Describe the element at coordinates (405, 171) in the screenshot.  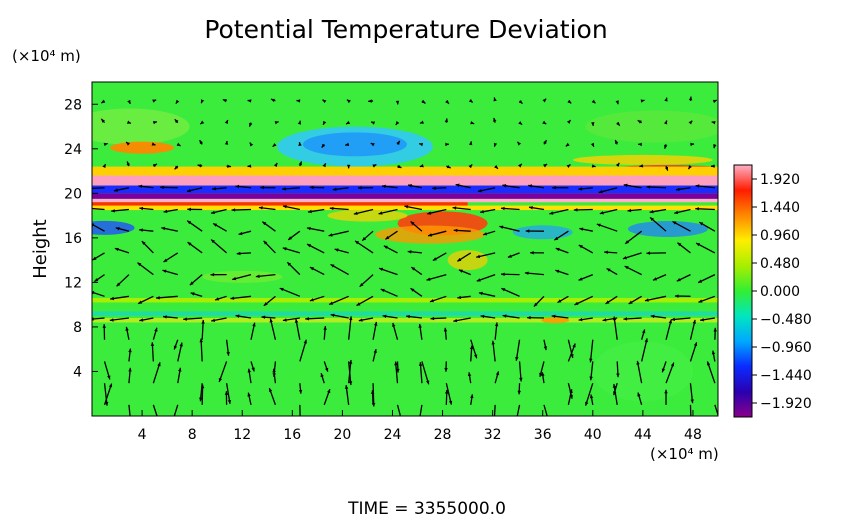
I see `band-yellow-upper` at that location.